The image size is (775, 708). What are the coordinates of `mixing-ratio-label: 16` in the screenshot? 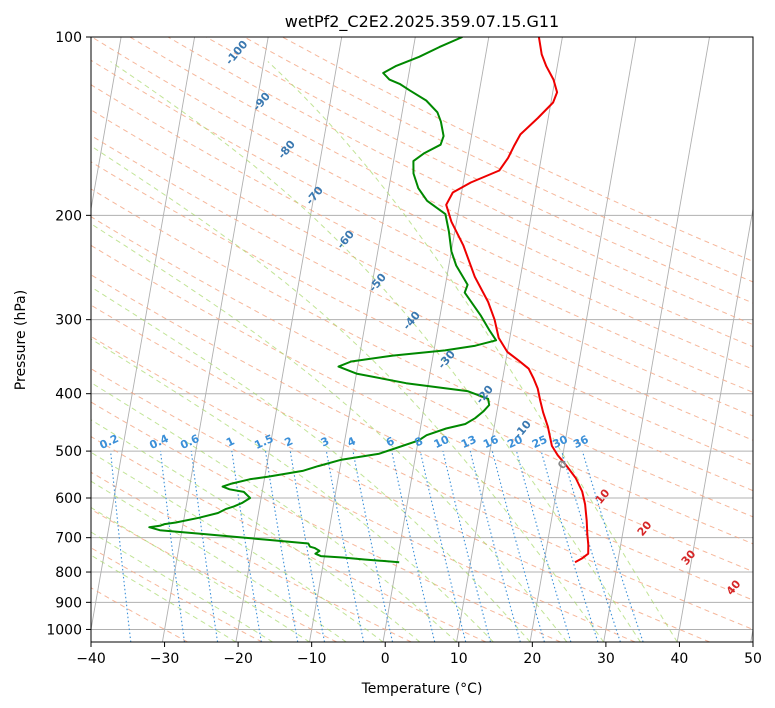 It's located at (491, 442).